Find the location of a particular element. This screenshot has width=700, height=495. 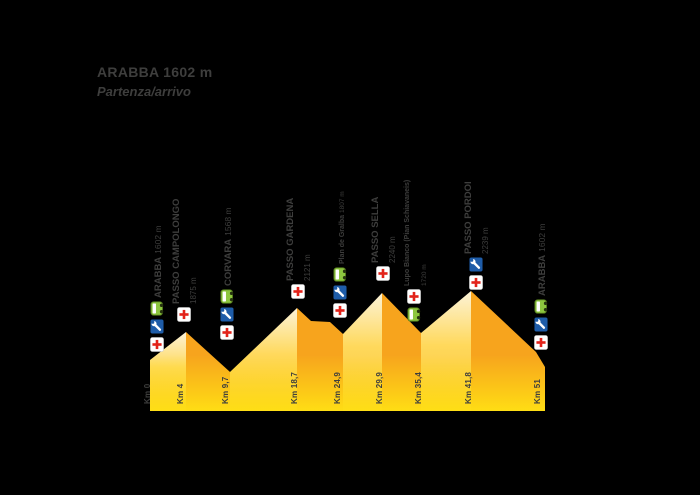

station-name: PASSO CAMPOLONGO is located at coordinates (177, 251).